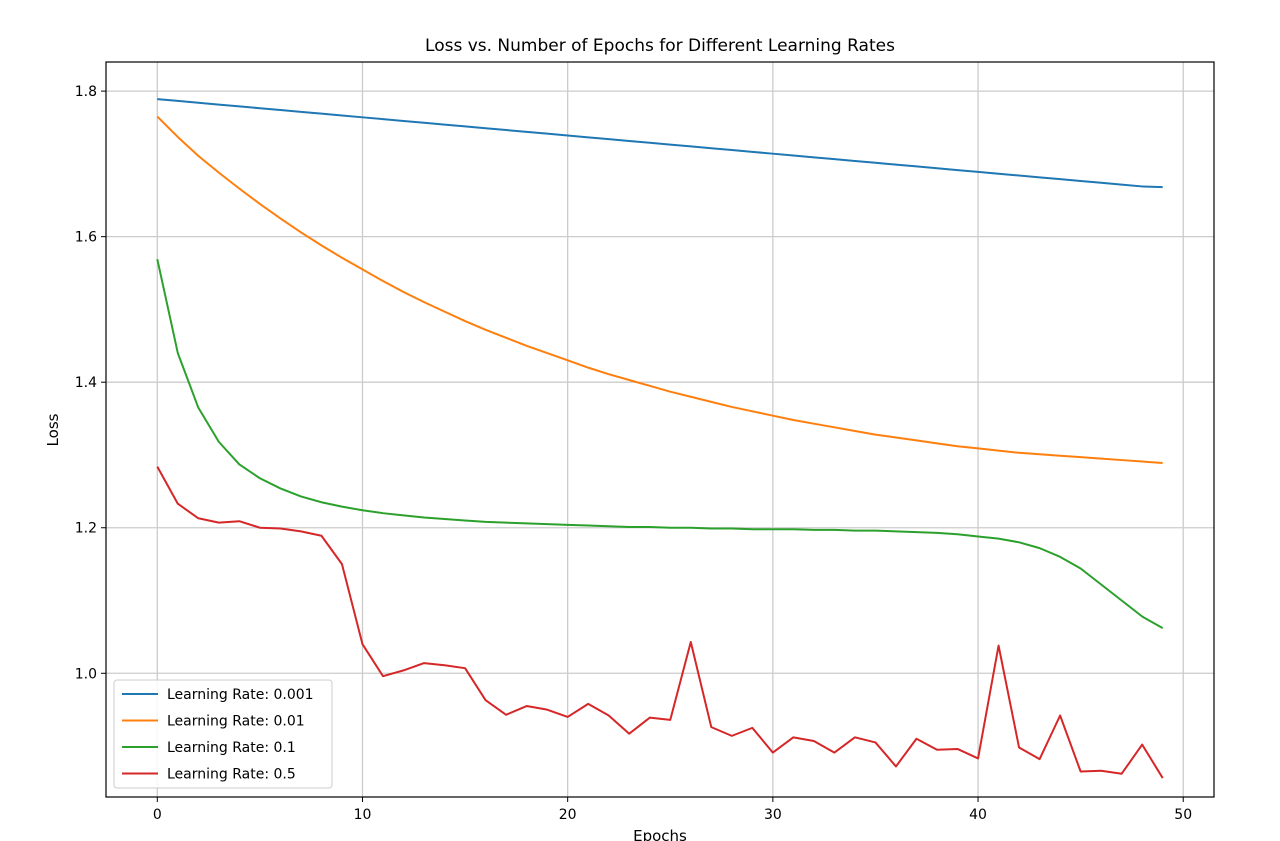 This screenshot has height=841, width=1280. I want to click on y-tick-label: 1.6, so click(86, 238).